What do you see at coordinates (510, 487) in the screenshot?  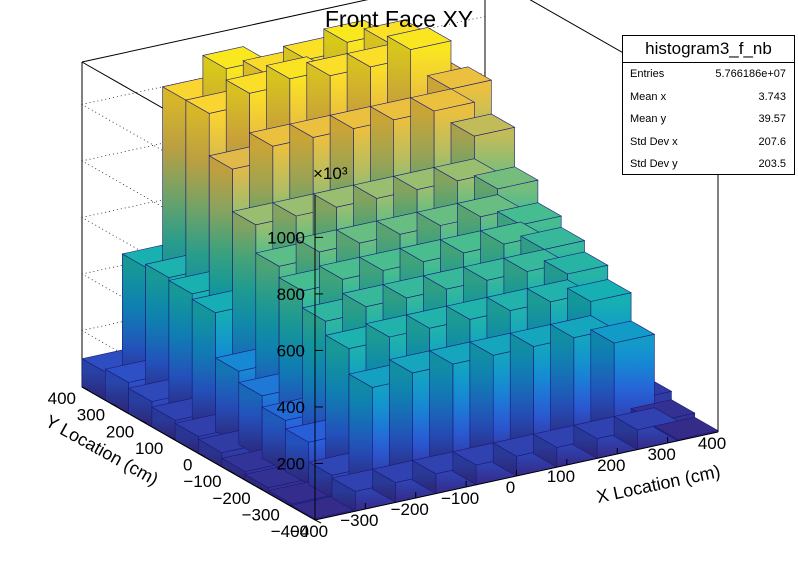 I see `x-tick-label: 0` at bounding box center [510, 487].